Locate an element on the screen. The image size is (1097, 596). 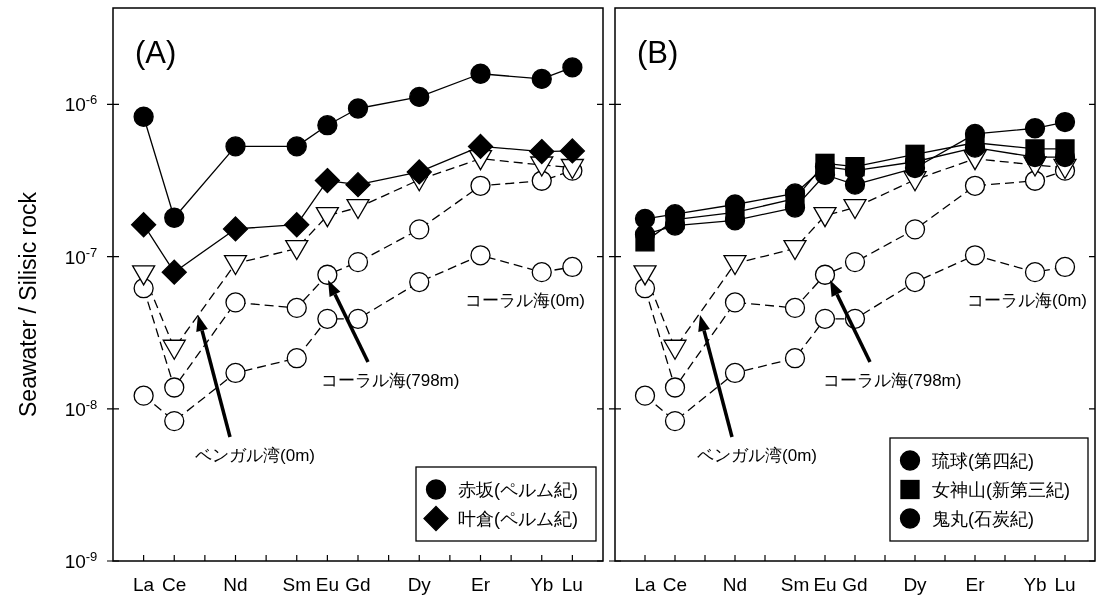
x-tick-label: Dy is located at coordinates (915, 584).